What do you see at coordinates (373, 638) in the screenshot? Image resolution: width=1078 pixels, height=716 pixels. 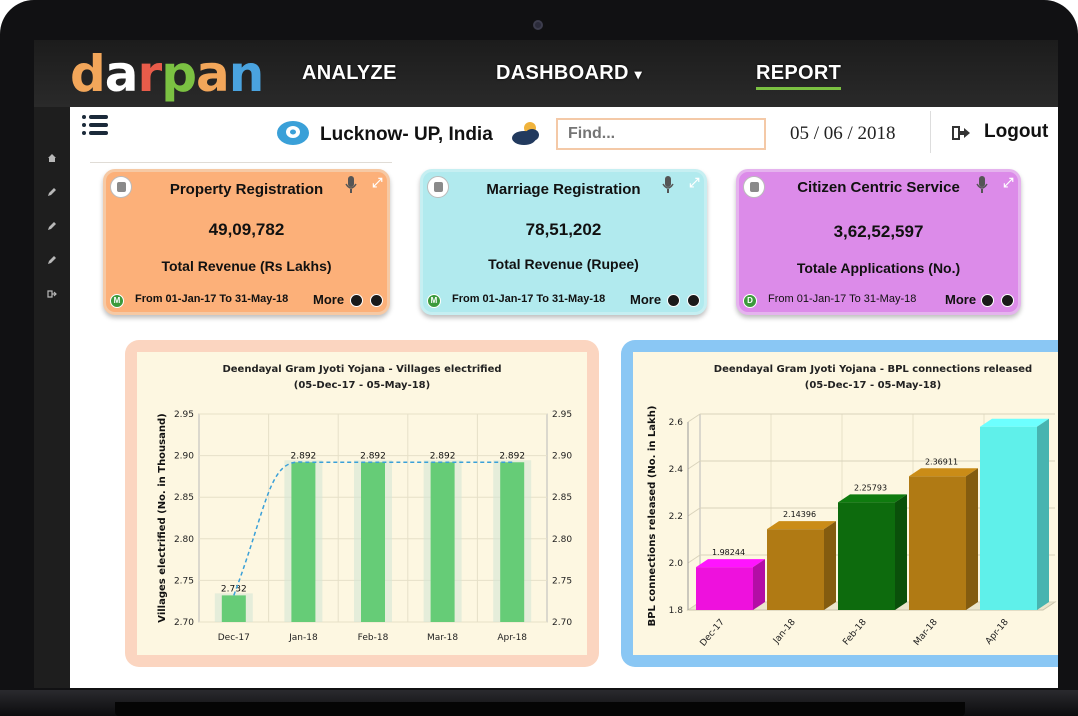 I see `x-tick-label: Feb-18` at bounding box center [373, 638].